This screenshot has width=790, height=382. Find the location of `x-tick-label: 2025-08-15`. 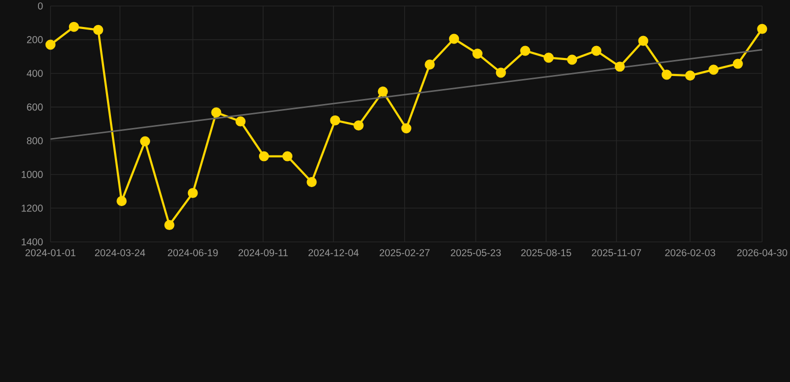

x-tick-label: 2025-08-15 is located at coordinates (546, 252).